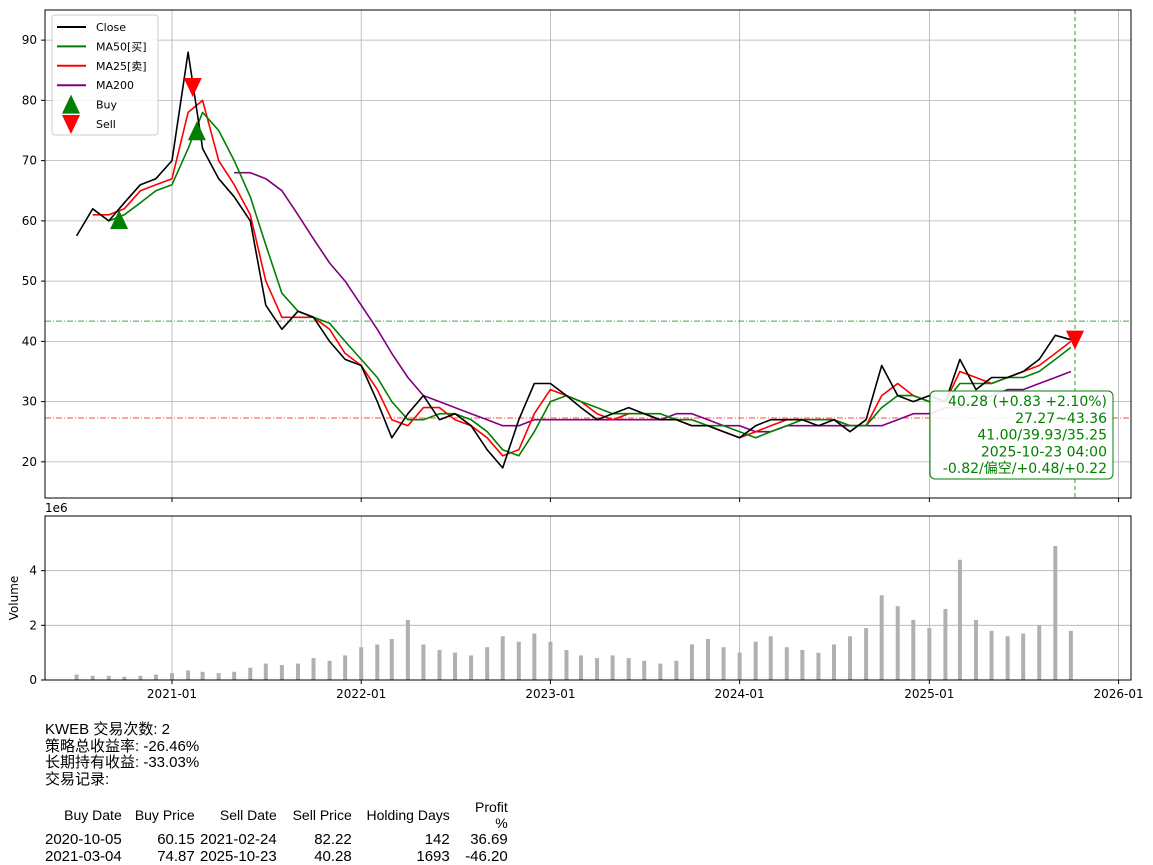 Image resolution: width=1153 pixels, height=865 pixels. Describe the element at coordinates (29, 402) in the screenshot. I see `y-tick-label: 30` at that location.